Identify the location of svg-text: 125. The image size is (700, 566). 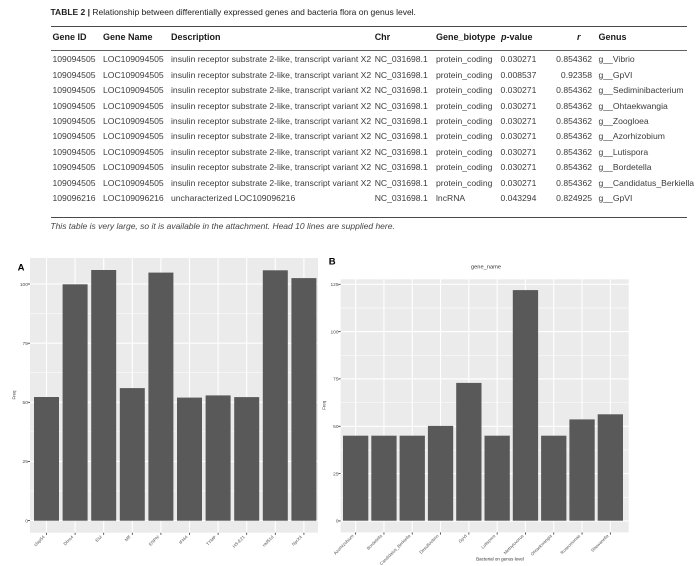
(334, 285).